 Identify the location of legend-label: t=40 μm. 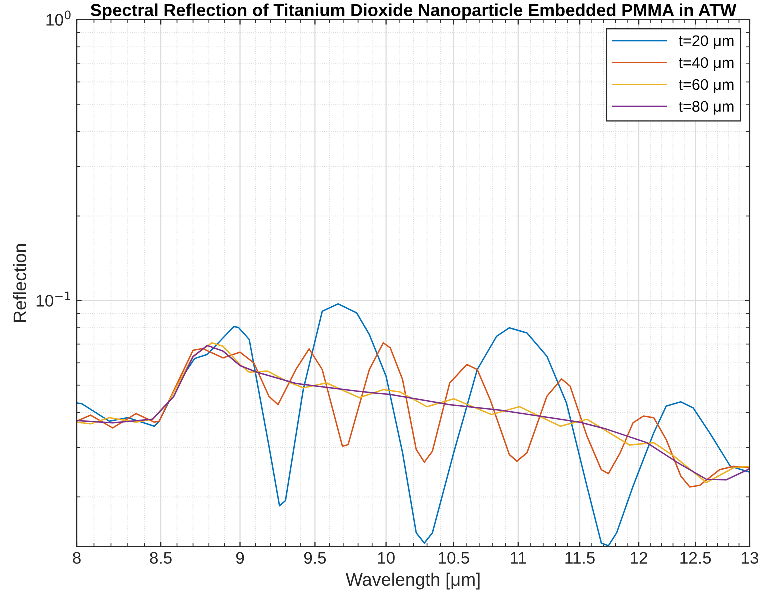
(706, 64).